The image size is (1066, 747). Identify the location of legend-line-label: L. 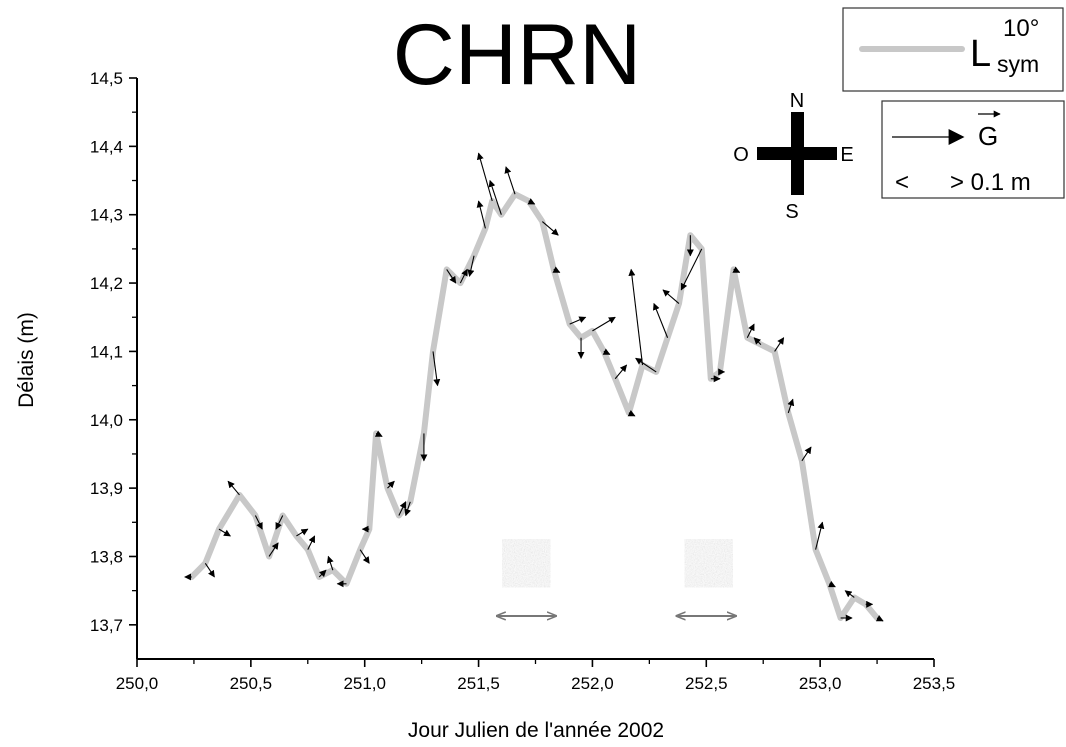
(980, 54).